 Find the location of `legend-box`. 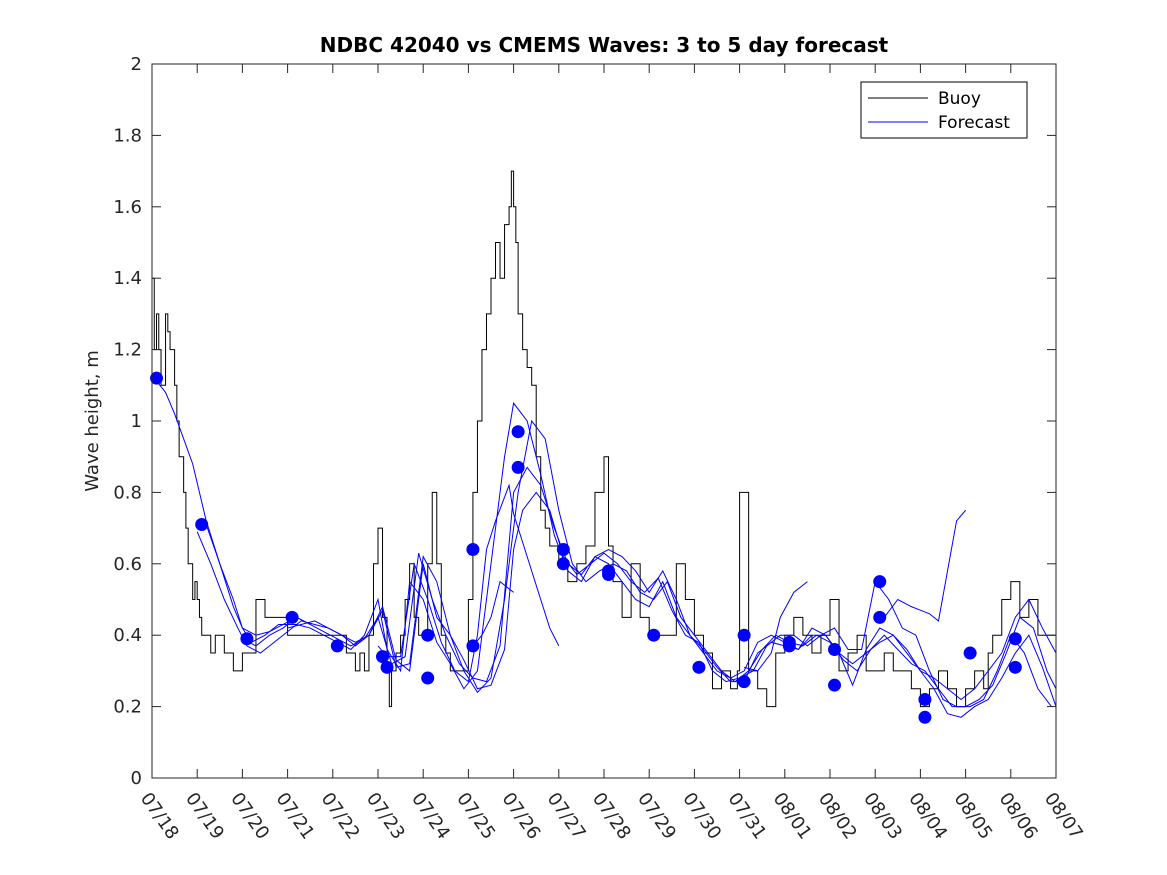

legend-box is located at coordinates (944, 110).